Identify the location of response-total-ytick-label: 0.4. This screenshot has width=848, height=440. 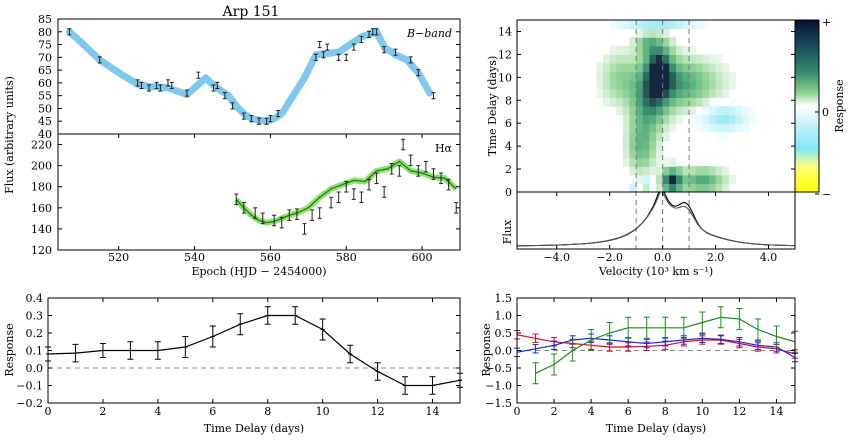
(35, 298).